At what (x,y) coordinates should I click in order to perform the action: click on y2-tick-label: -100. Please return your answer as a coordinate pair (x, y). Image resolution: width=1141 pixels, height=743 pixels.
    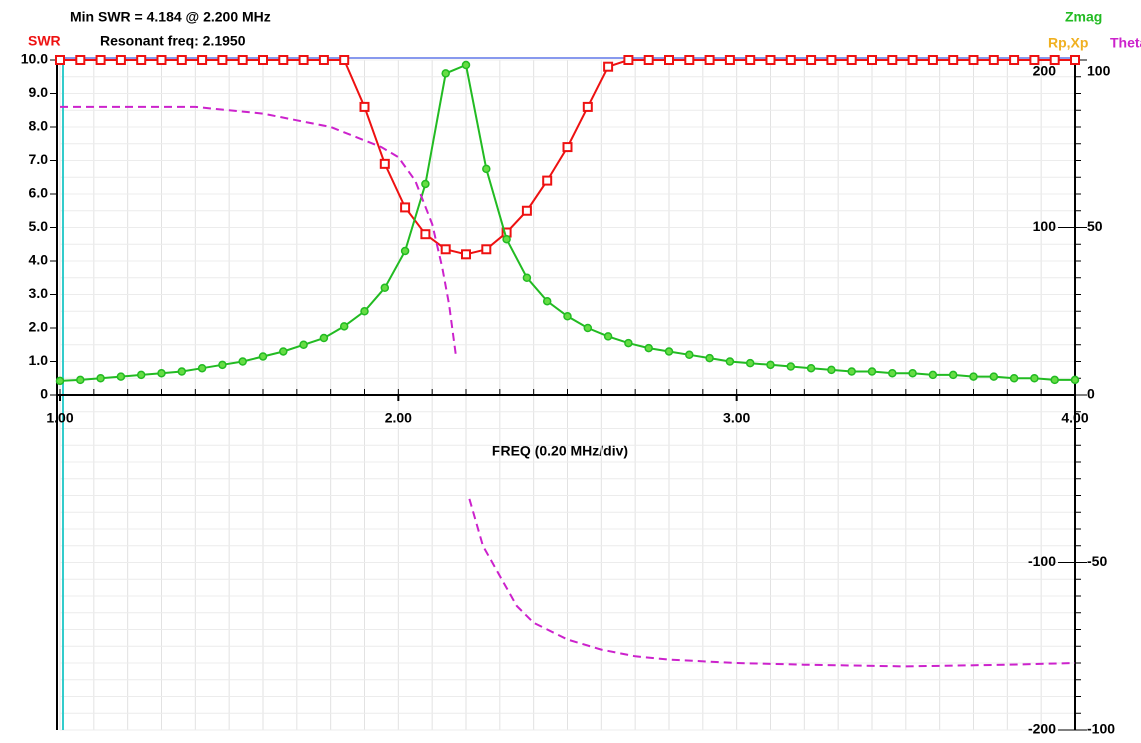
    Looking at the image, I should click on (1042, 561).